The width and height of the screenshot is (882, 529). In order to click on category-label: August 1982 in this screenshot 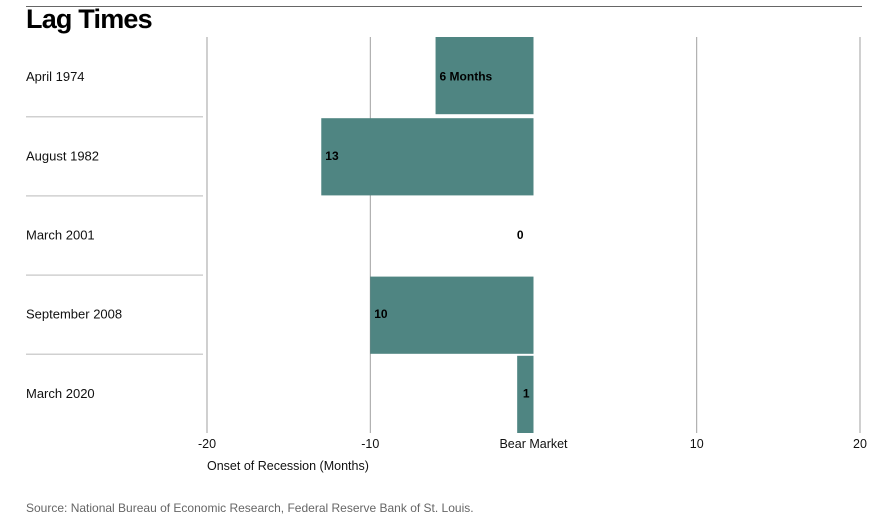, I will do `click(62, 155)`.